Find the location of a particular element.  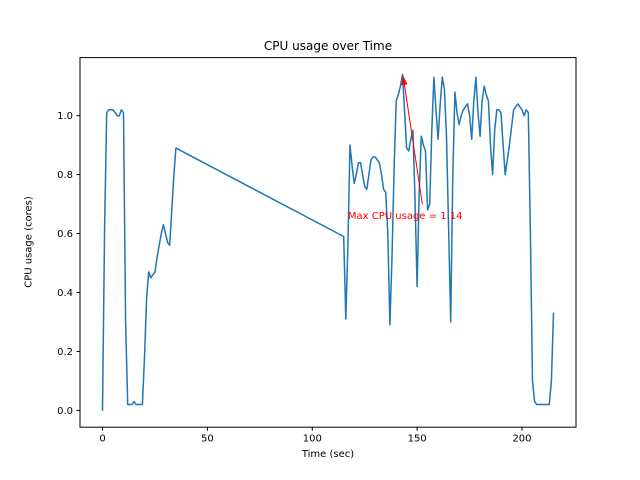

annotation-arrow-head is located at coordinates (404, 80).